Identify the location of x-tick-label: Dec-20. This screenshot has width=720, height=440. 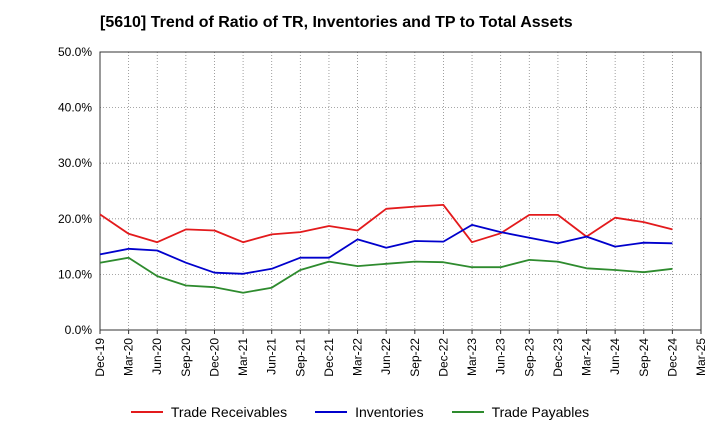
(214, 357).